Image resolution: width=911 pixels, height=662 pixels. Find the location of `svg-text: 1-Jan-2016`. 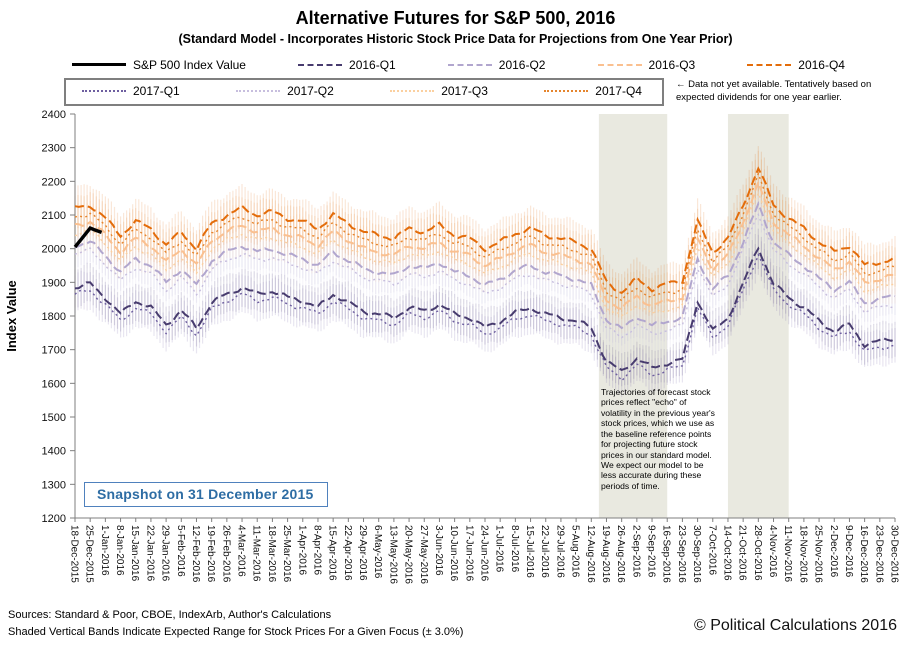

svg-text: 1-Jan-2016 is located at coordinates (104, 550).